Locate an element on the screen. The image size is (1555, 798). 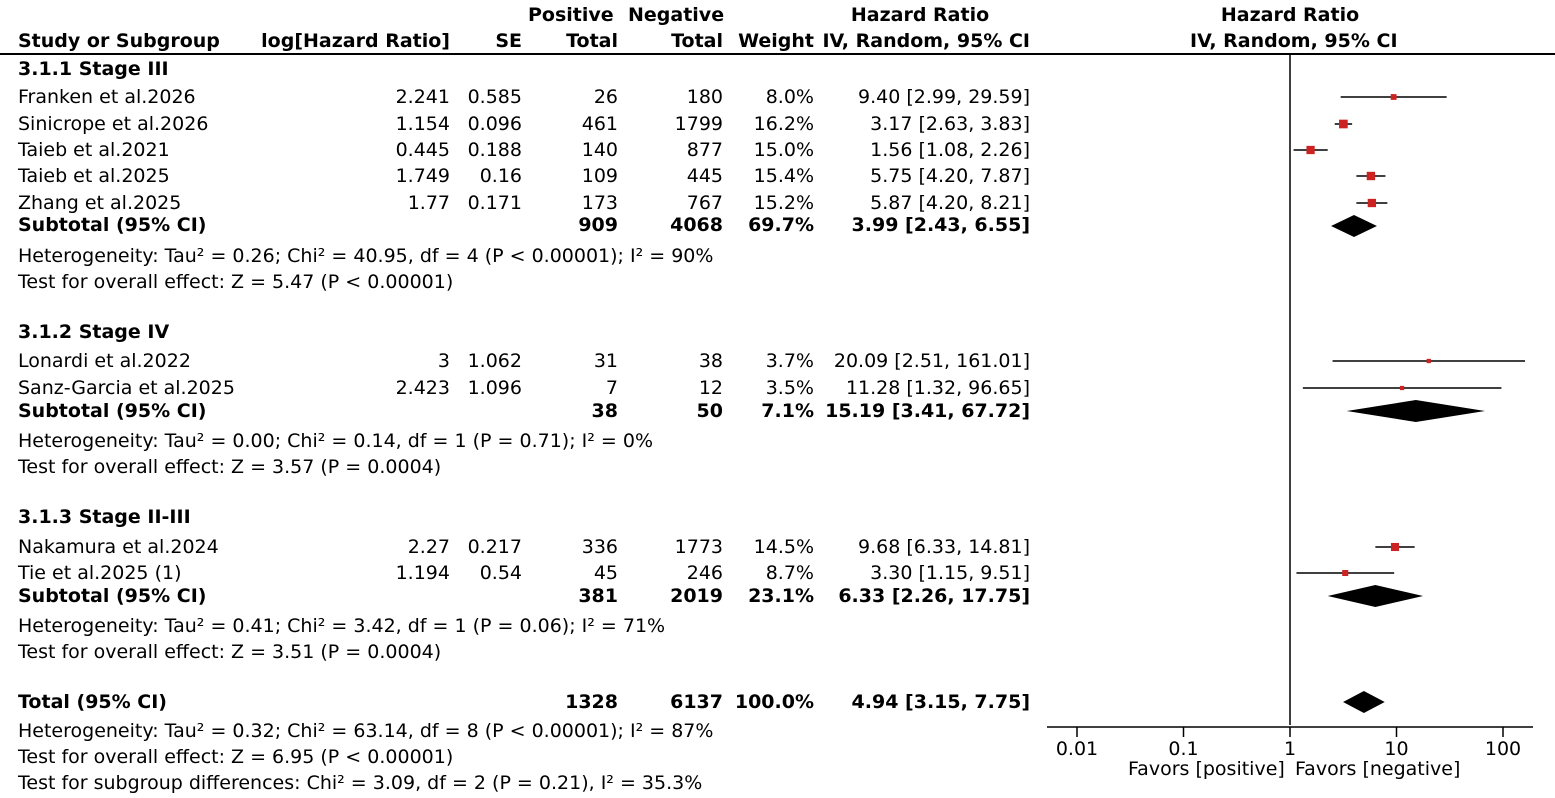
subtotal-weight: 7.1% is located at coordinates (787, 411).